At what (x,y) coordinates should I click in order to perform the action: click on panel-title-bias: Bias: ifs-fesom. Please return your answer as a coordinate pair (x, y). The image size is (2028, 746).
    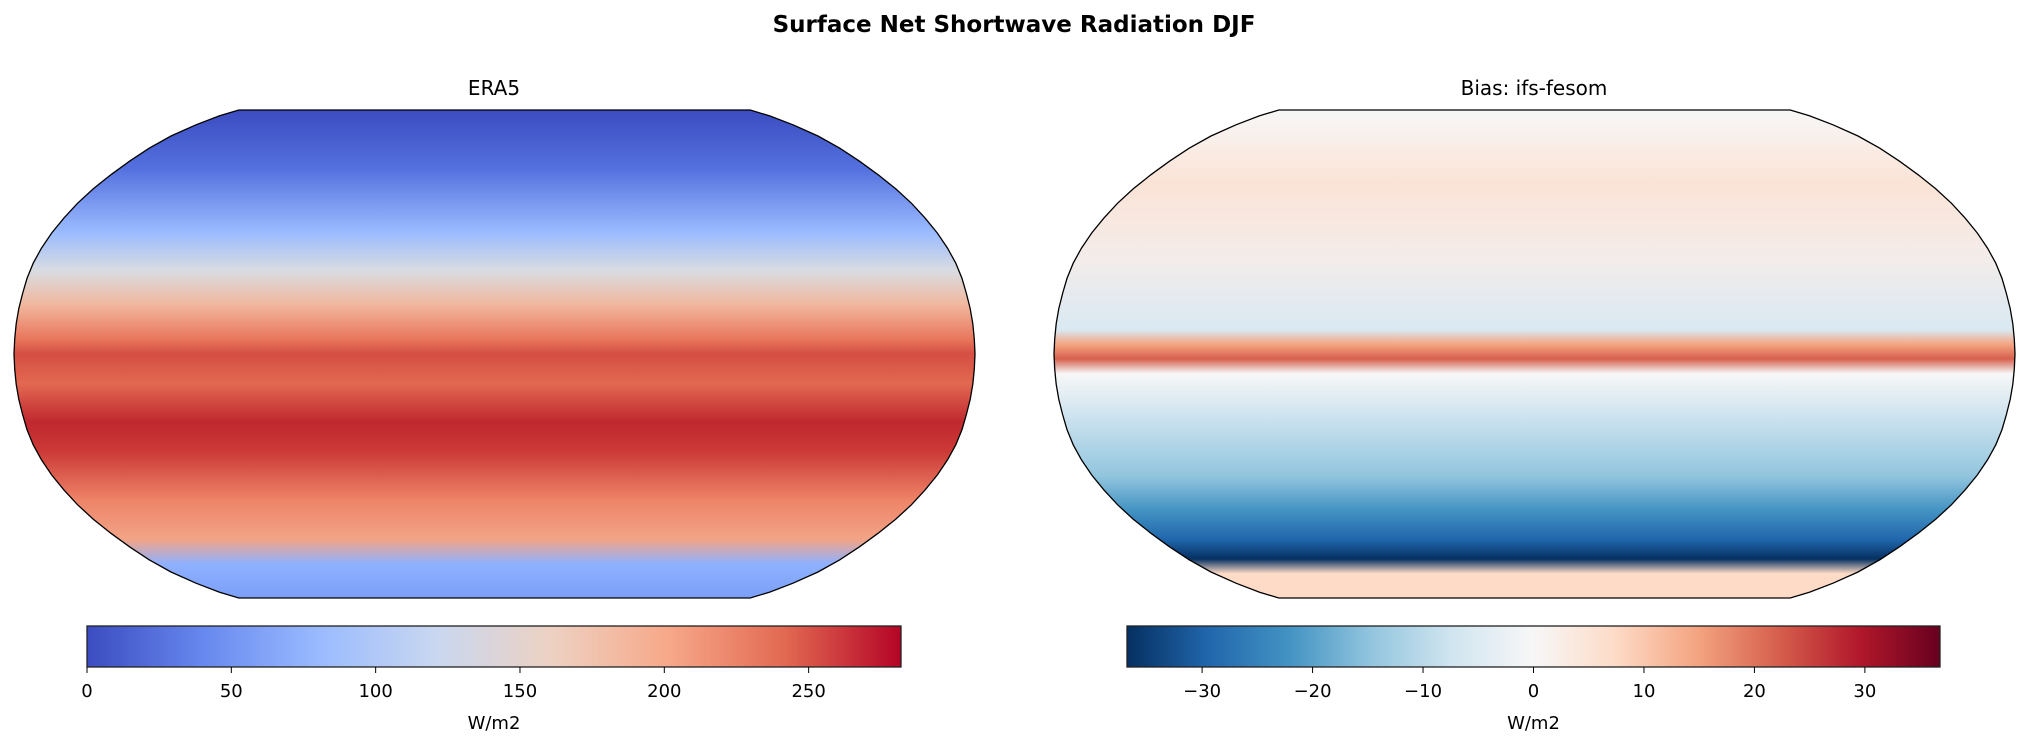
    Looking at the image, I should click on (1534, 88).